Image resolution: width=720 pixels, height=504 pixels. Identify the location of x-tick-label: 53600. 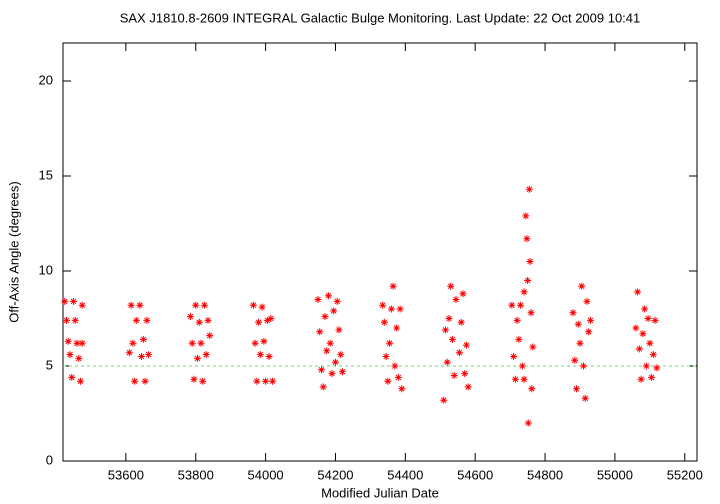
(126, 474).